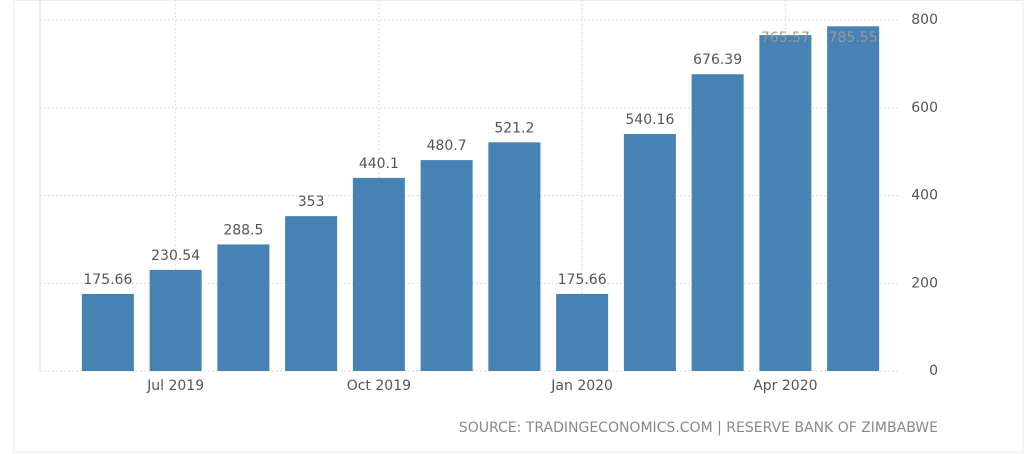 The height and width of the screenshot is (454, 1024). What do you see at coordinates (311, 202) in the screenshot?
I see `value-label: 353` at bounding box center [311, 202].